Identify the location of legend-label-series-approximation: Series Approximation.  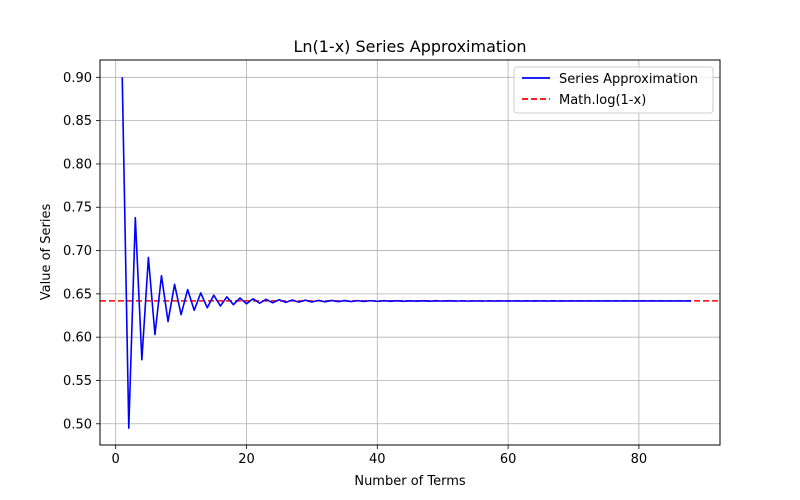
(628, 79).